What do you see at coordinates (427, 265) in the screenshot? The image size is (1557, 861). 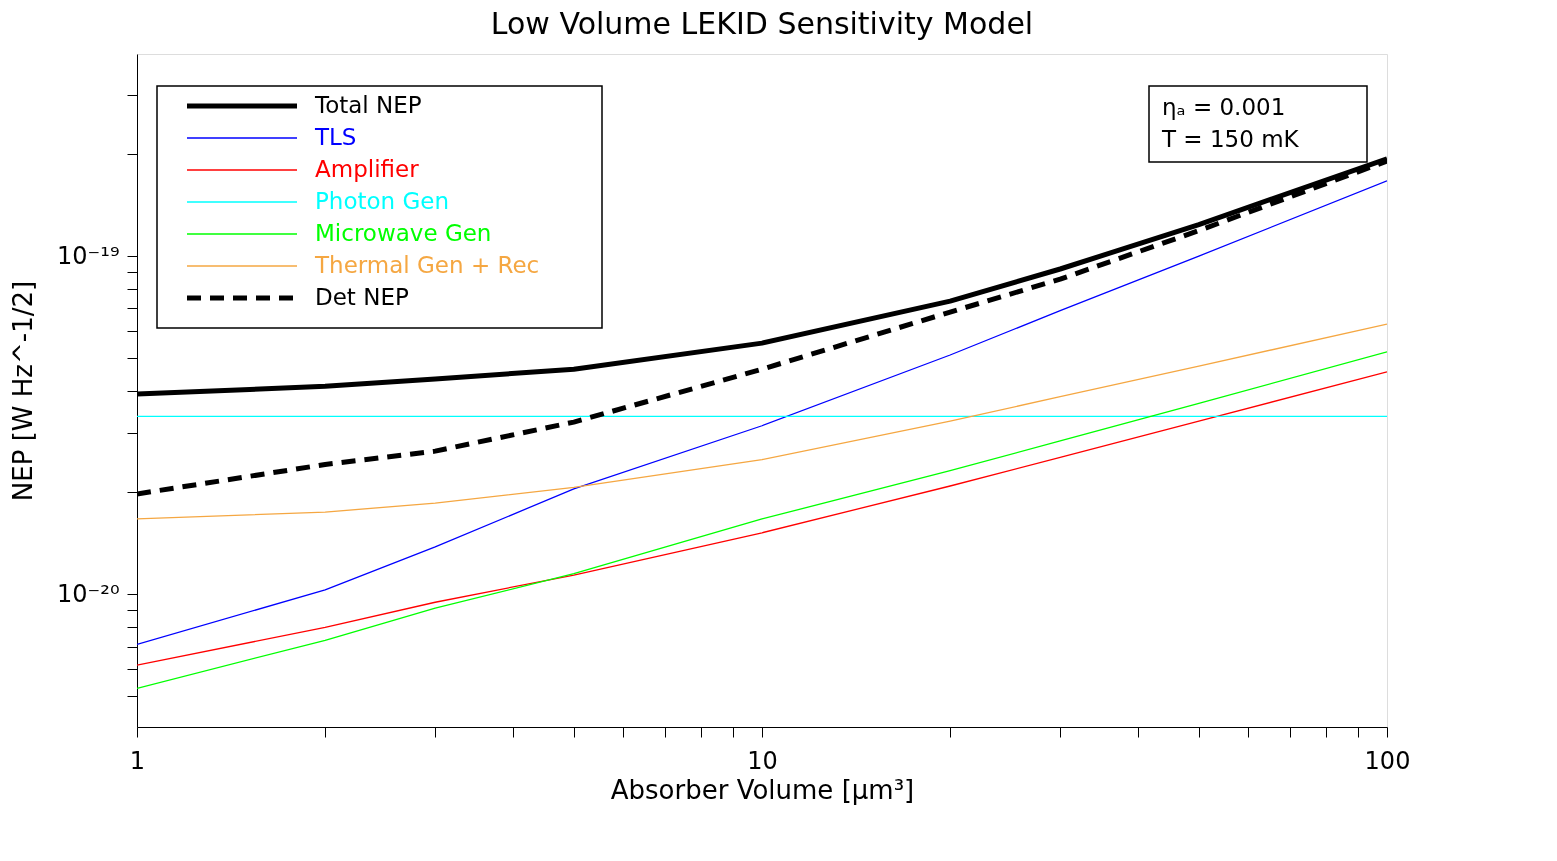 I see `legend-label: Thermal Gen + Rec` at bounding box center [427, 265].